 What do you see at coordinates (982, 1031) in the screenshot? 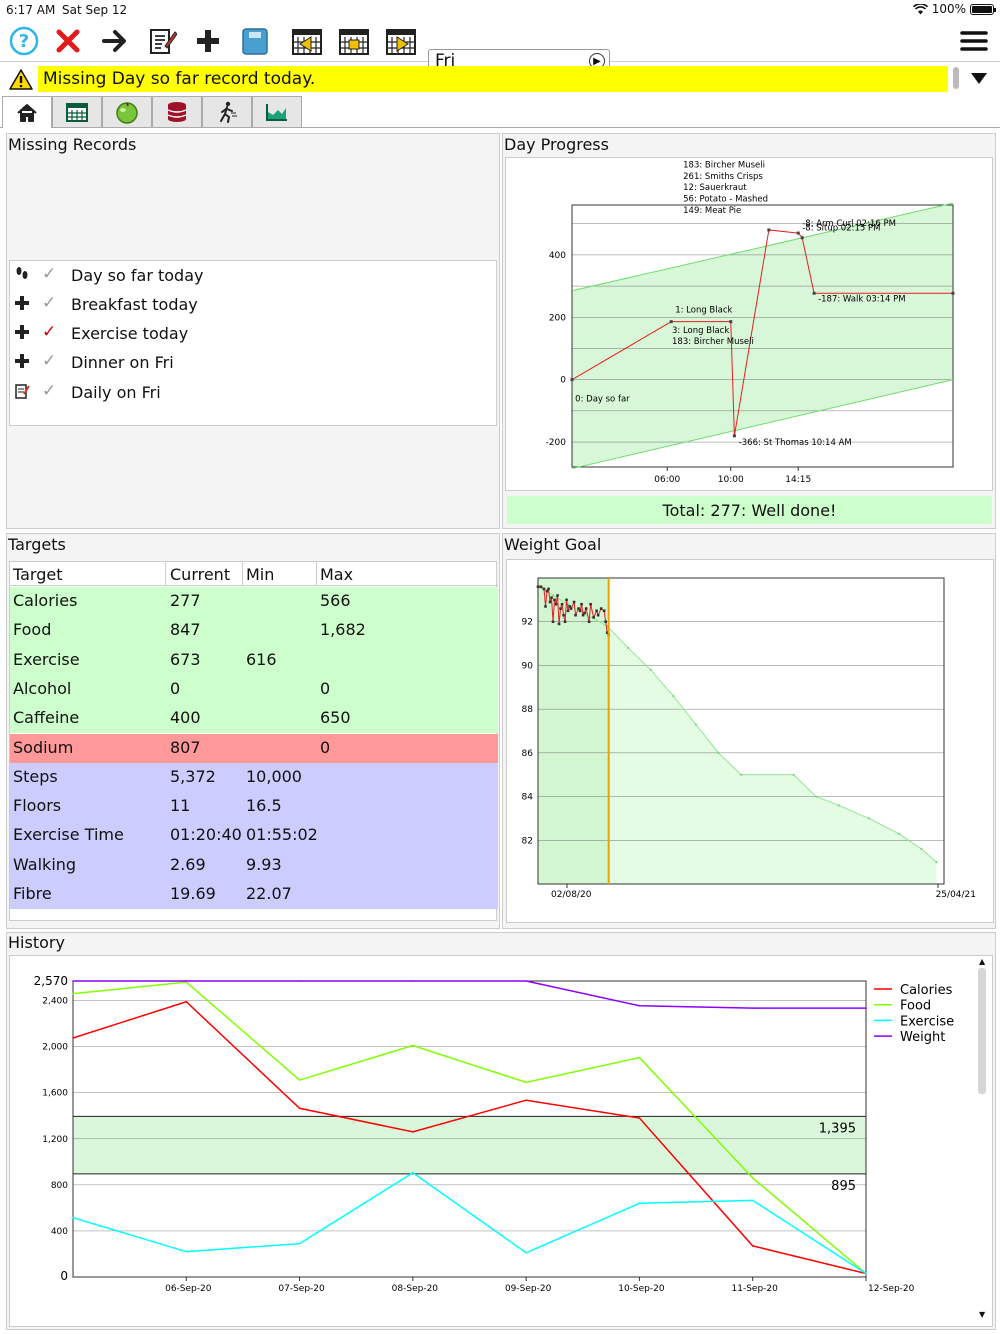
I see `history-scrollbar` at bounding box center [982, 1031].